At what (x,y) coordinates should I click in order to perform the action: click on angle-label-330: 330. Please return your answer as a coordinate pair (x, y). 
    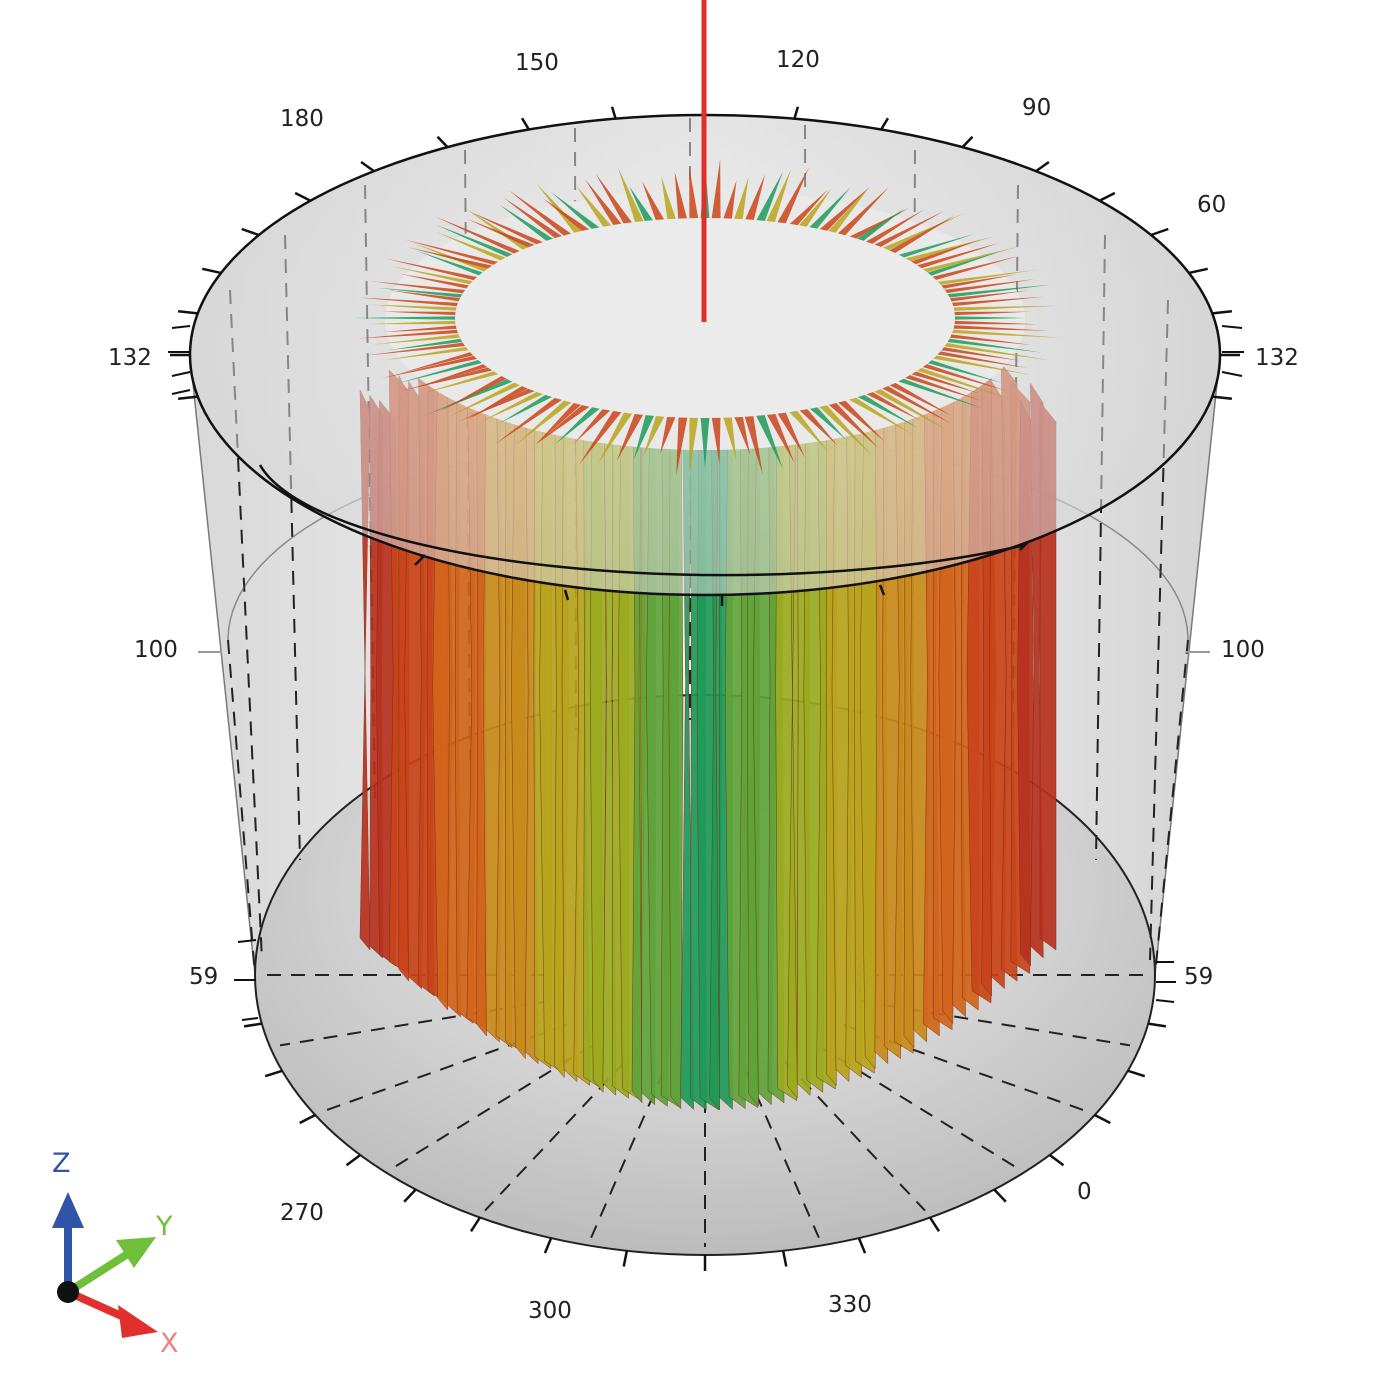
    Looking at the image, I should click on (850, 1305).